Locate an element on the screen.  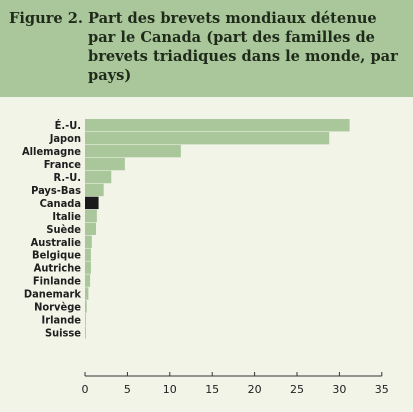
category-label: France is located at coordinates (63, 164).